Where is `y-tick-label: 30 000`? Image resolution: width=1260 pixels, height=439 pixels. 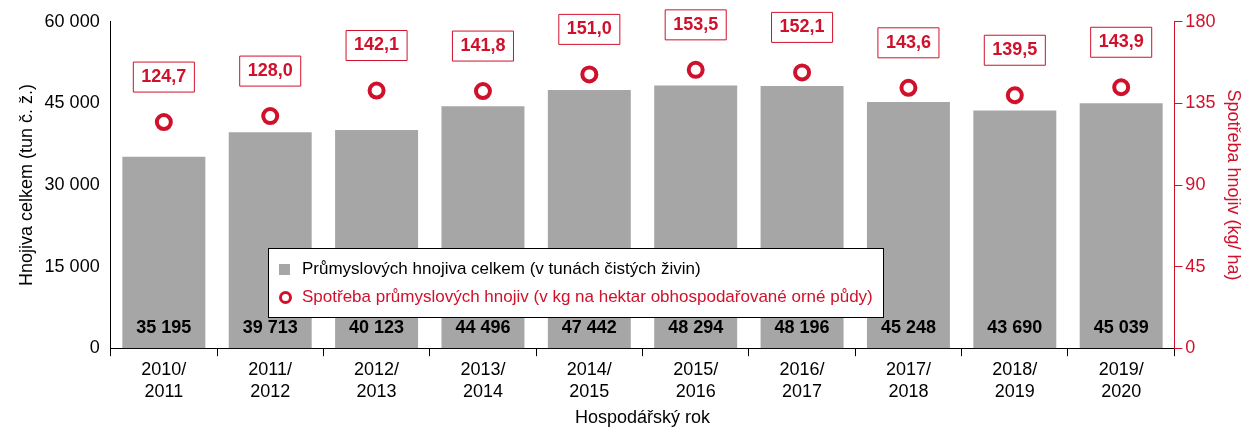
y-tick-label: 30 000 is located at coordinates (72, 183).